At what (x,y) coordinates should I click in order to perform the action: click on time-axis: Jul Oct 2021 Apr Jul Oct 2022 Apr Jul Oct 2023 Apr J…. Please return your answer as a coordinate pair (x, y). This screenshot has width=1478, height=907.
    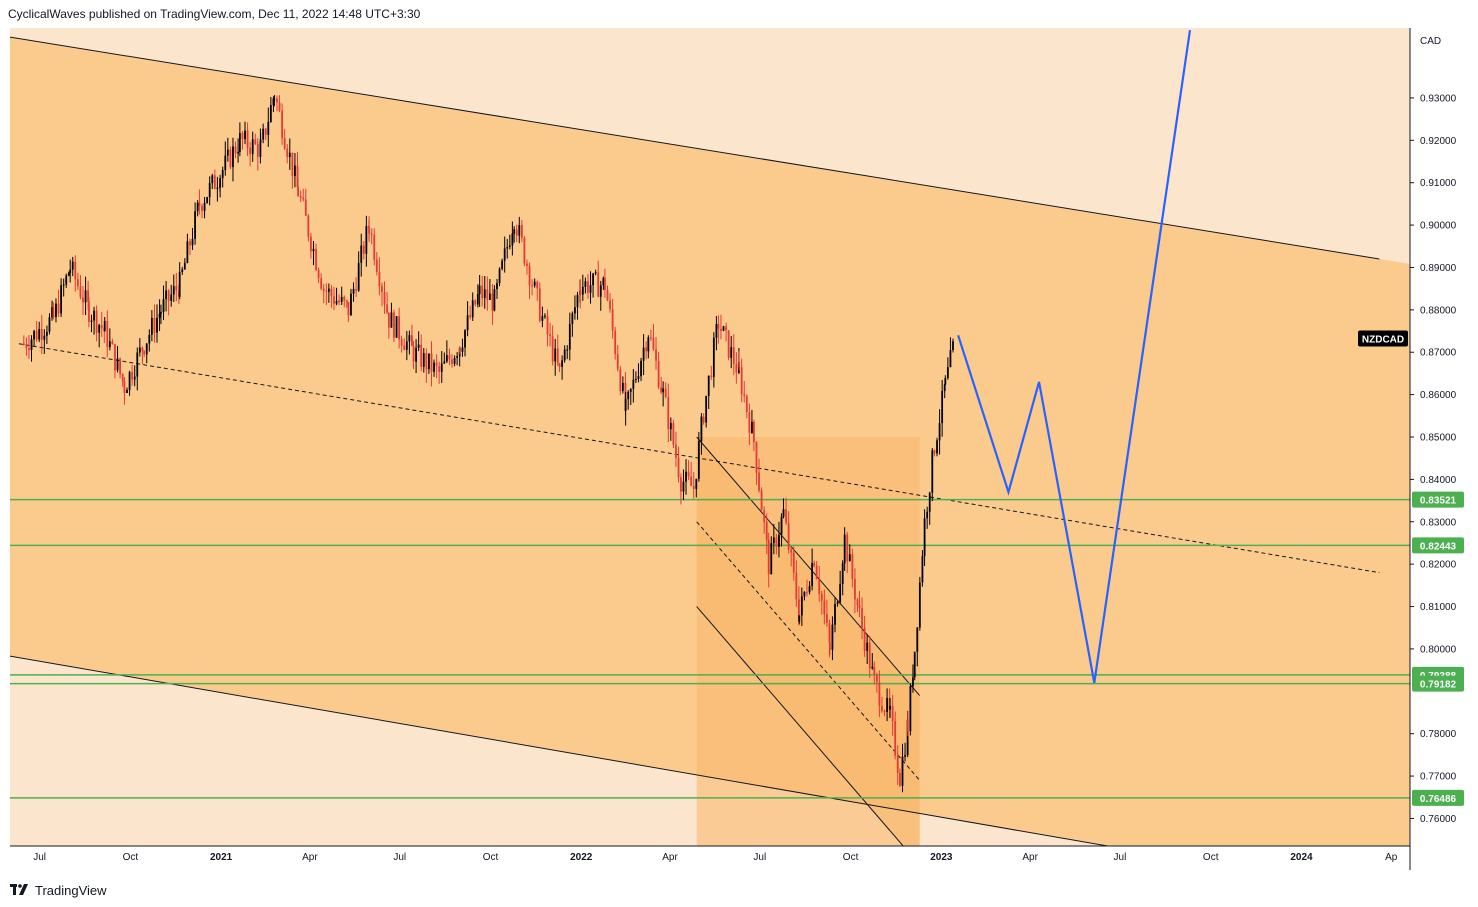
    Looking at the image, I should click on (715, 857).